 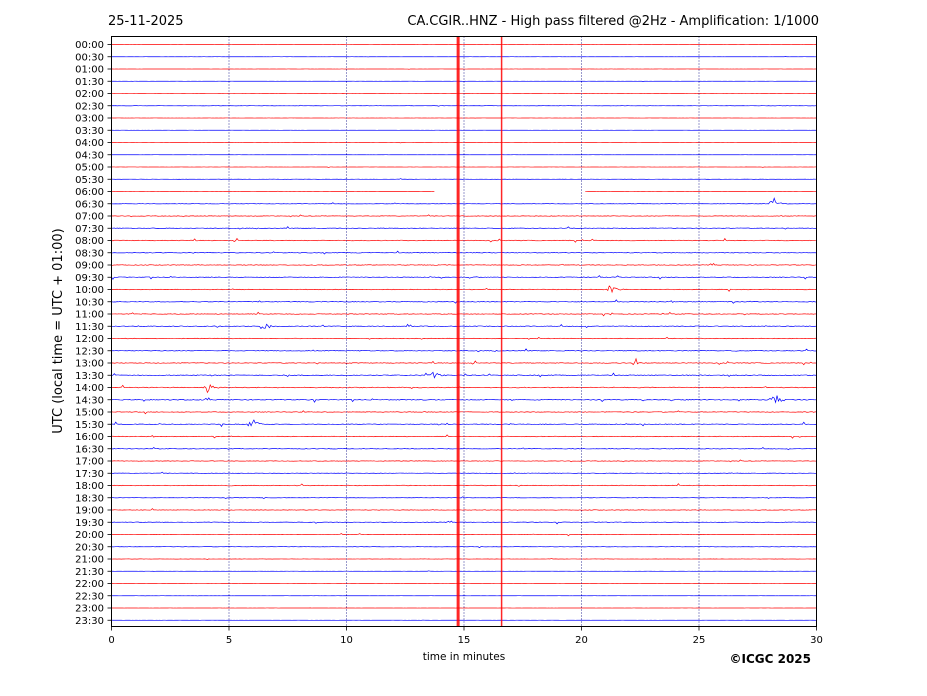 What do you see at coordinates (479, 331) in the screenshot?
I see `markers-group` at bounding box center [479, 331].